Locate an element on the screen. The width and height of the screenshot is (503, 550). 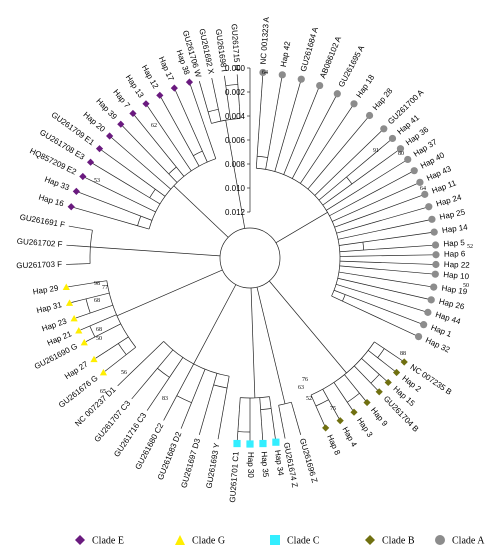
leaf-label: Hap 27 is located at coordinates (76, 370).